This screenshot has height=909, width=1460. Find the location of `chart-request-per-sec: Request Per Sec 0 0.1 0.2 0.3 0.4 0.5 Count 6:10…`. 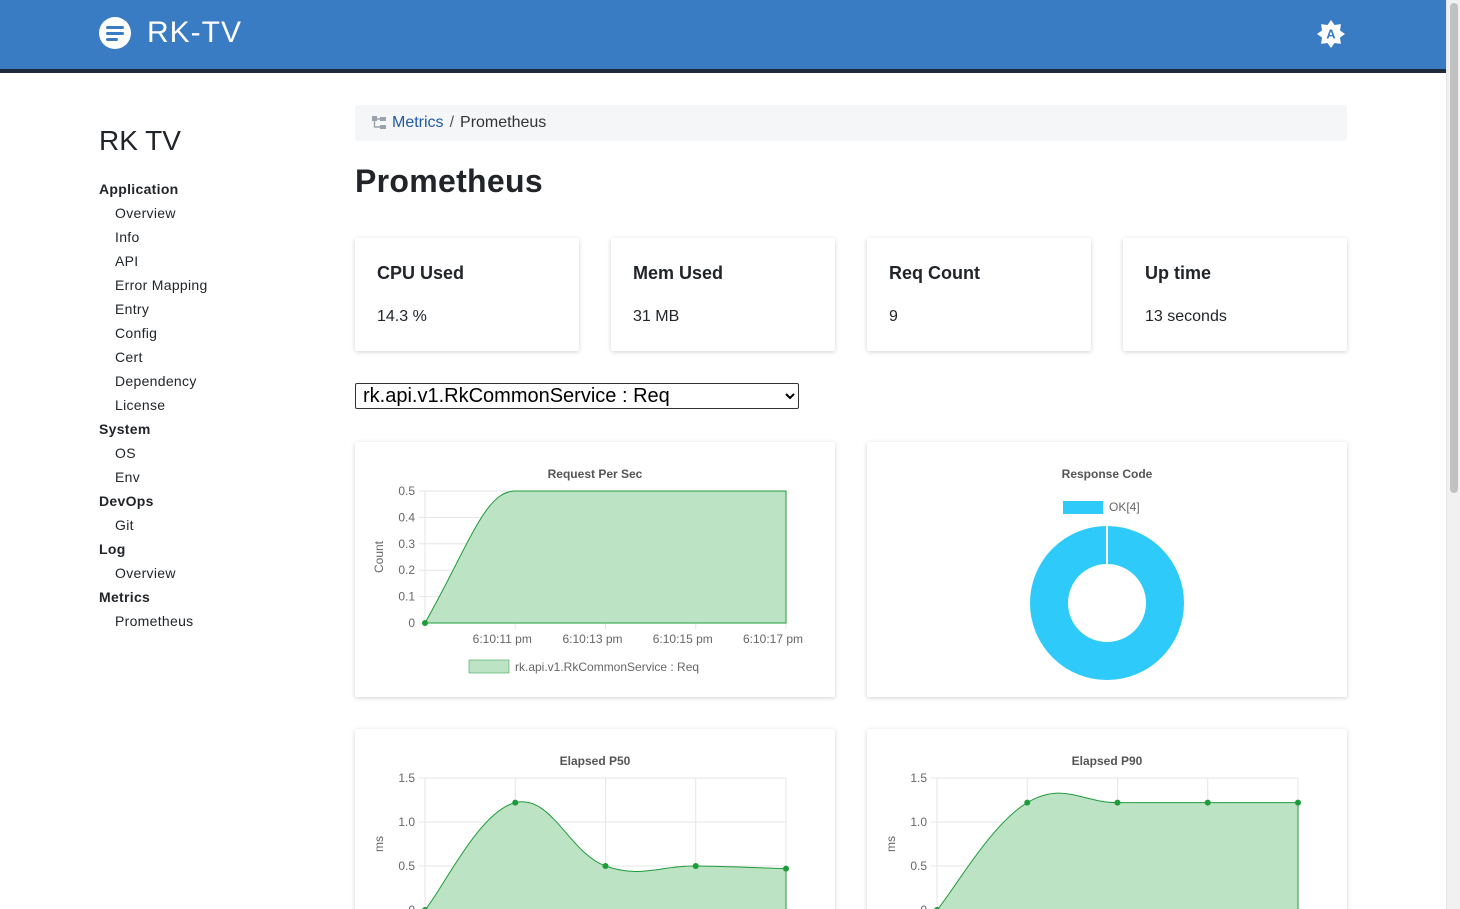

chart-request-per-sec: Request Per Sec 0 0.1 0.2 0.3 0.4 0.5 Count 6:10… is located at coordinates (587, 570).